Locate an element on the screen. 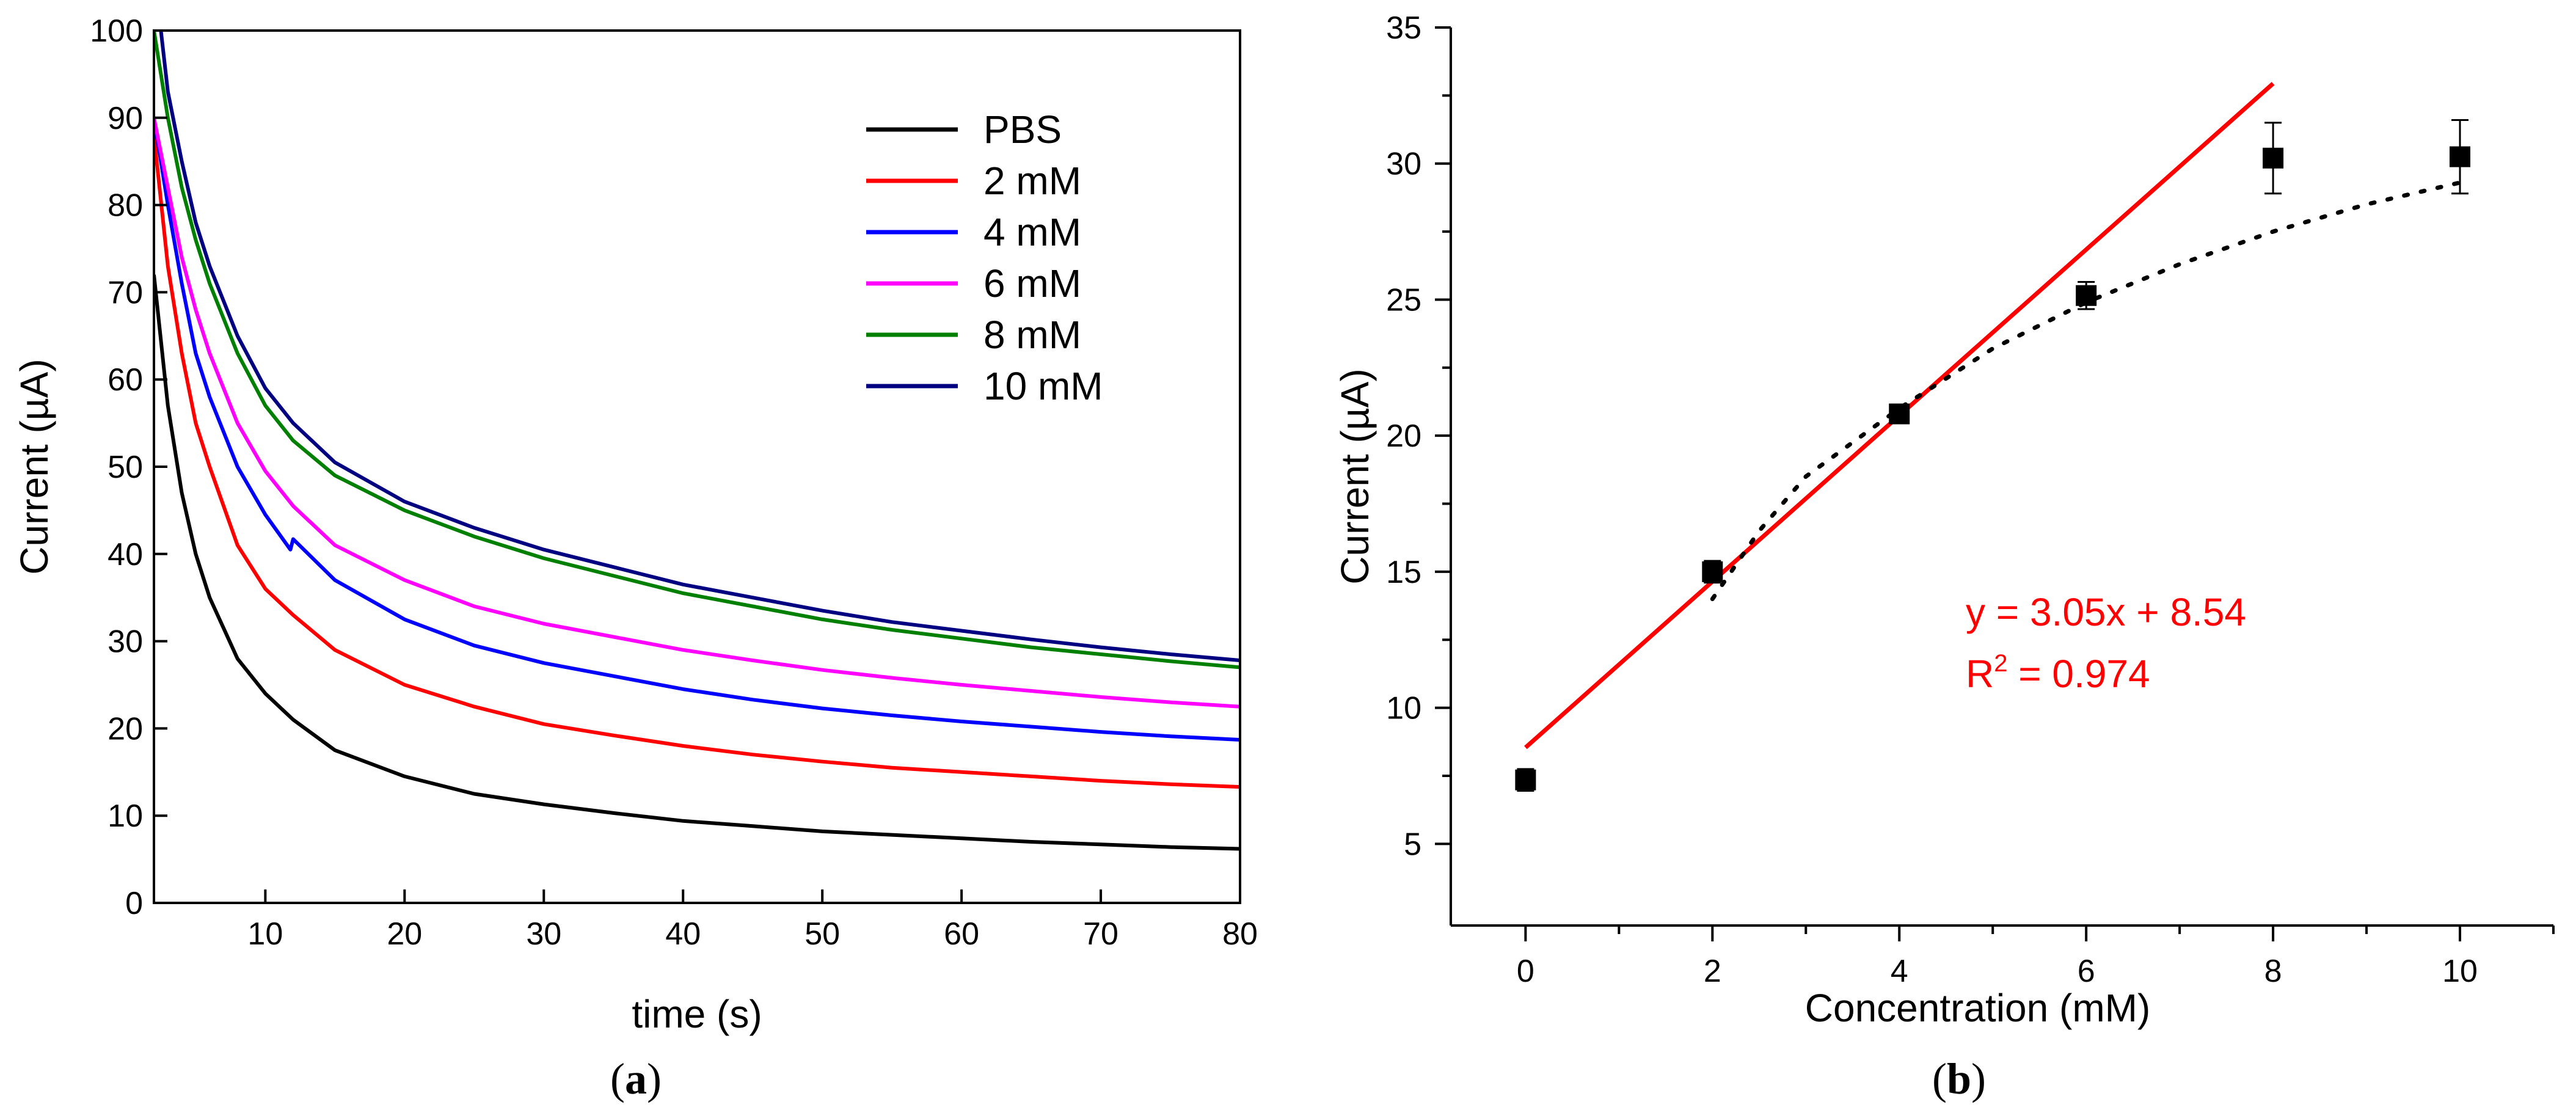 The height and width of the screenshot is (1110, 2576). legend-label: PBS is located at coordinates (1023, 130).